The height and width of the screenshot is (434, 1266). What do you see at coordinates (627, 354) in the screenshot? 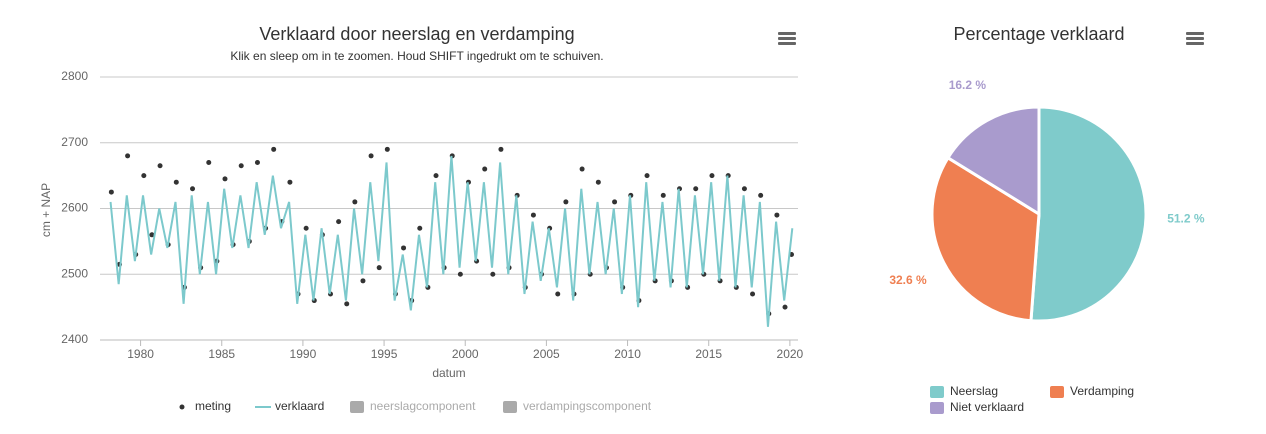
I see `x-tick-label: 2010` at bounding box center [627, 354].